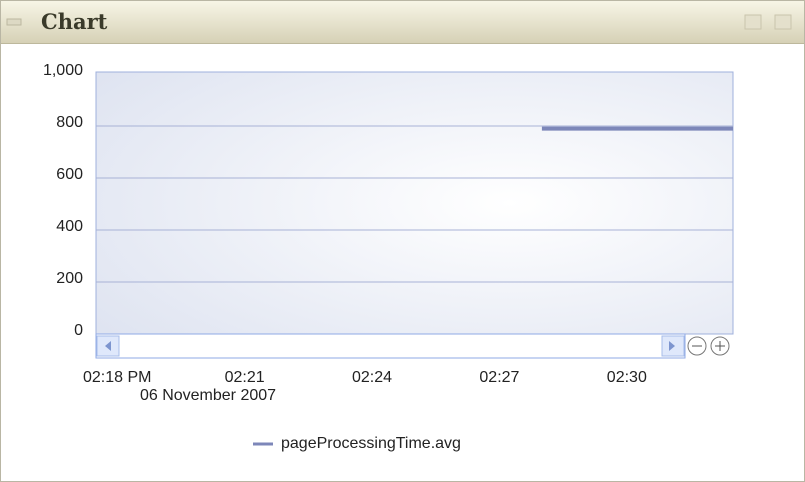  What do you see at coordinates (390, 346) in the screenshot?
I see `scrollbar` at bounding box center [390, 346].